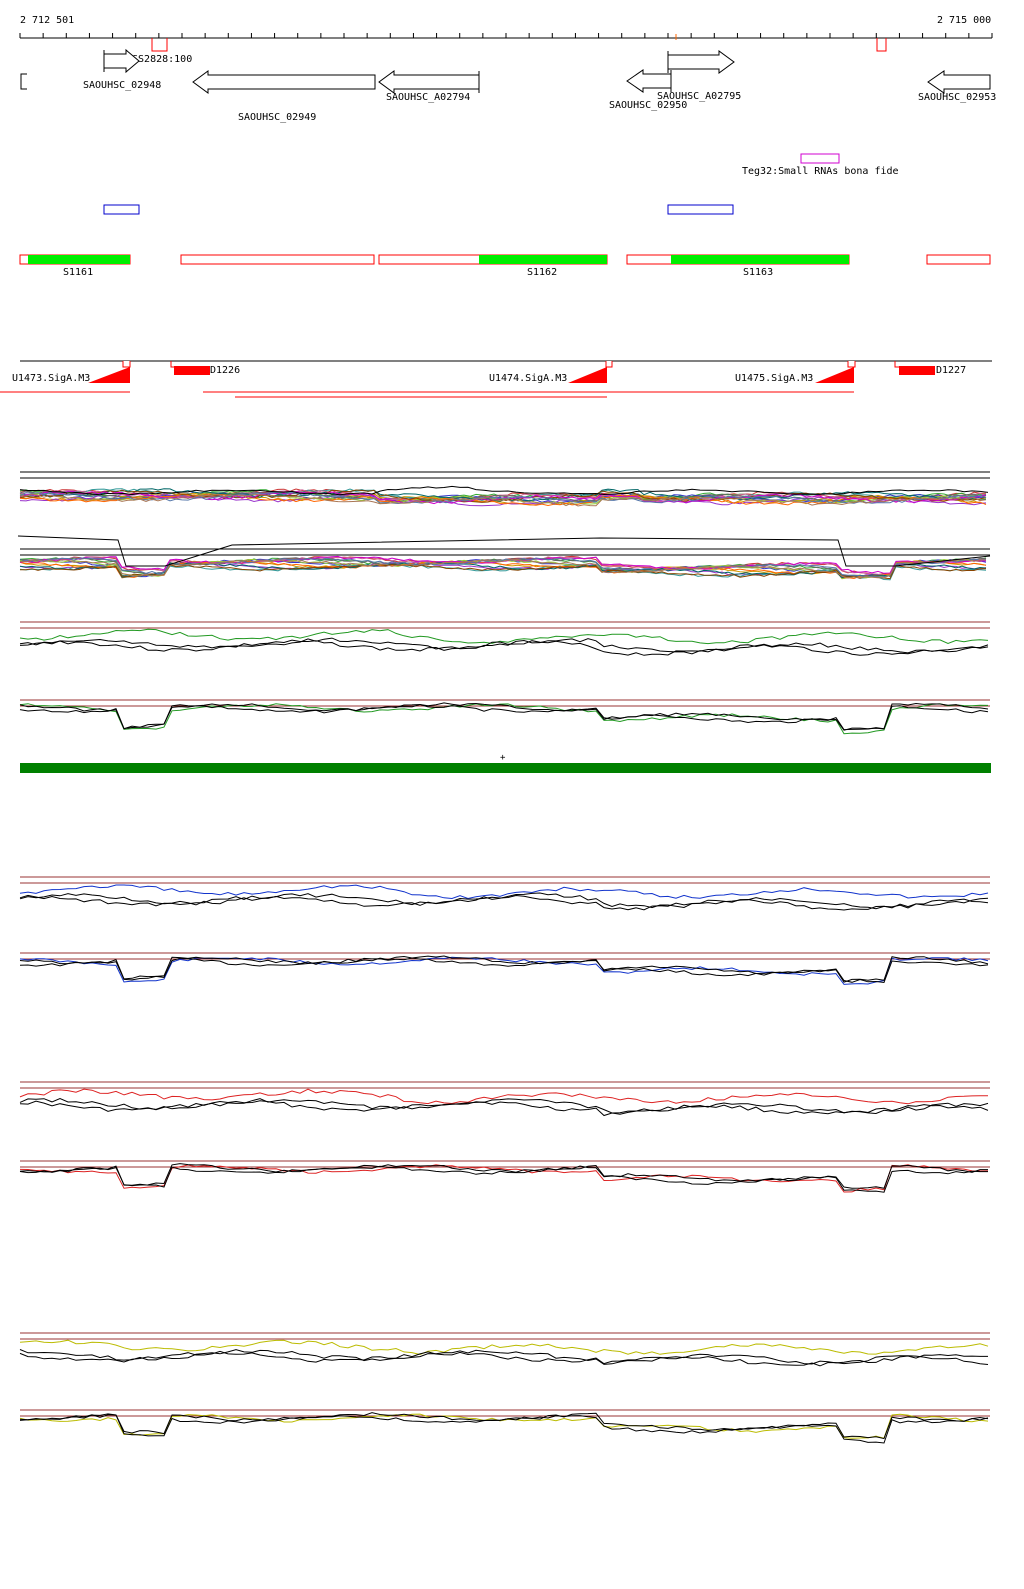  Describe the element at coordinates (192, 370) in the screenshot. I see `downshift-d1226` at that location.